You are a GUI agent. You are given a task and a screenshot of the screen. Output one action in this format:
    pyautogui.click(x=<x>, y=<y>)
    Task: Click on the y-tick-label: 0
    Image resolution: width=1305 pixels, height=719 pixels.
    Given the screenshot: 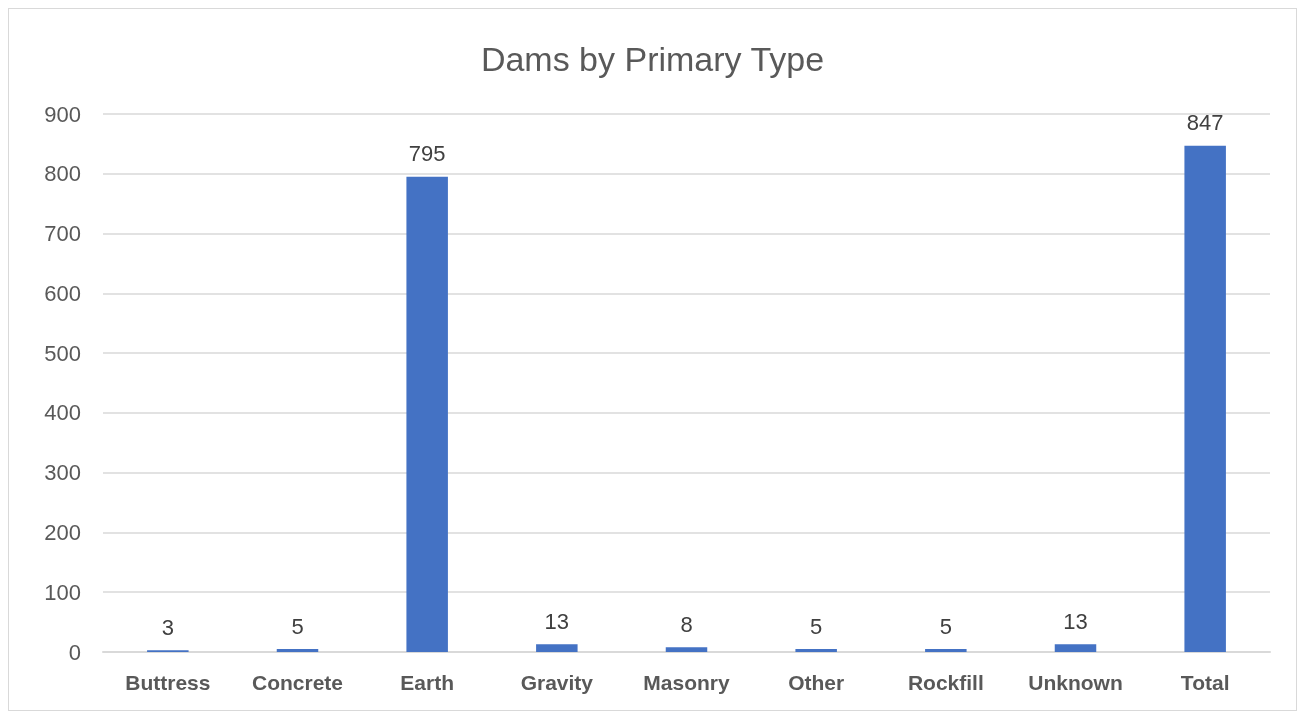 What is the action you would take?
    pyautogui.click(x=74, y=652)
    